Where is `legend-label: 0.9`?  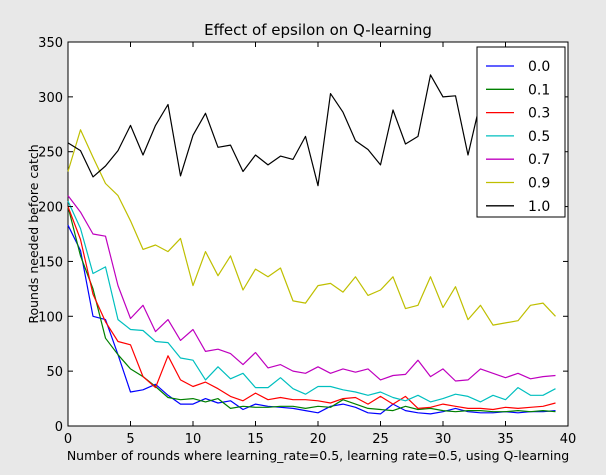
legend-label: 0.9 is located at coordinates (539, 184).